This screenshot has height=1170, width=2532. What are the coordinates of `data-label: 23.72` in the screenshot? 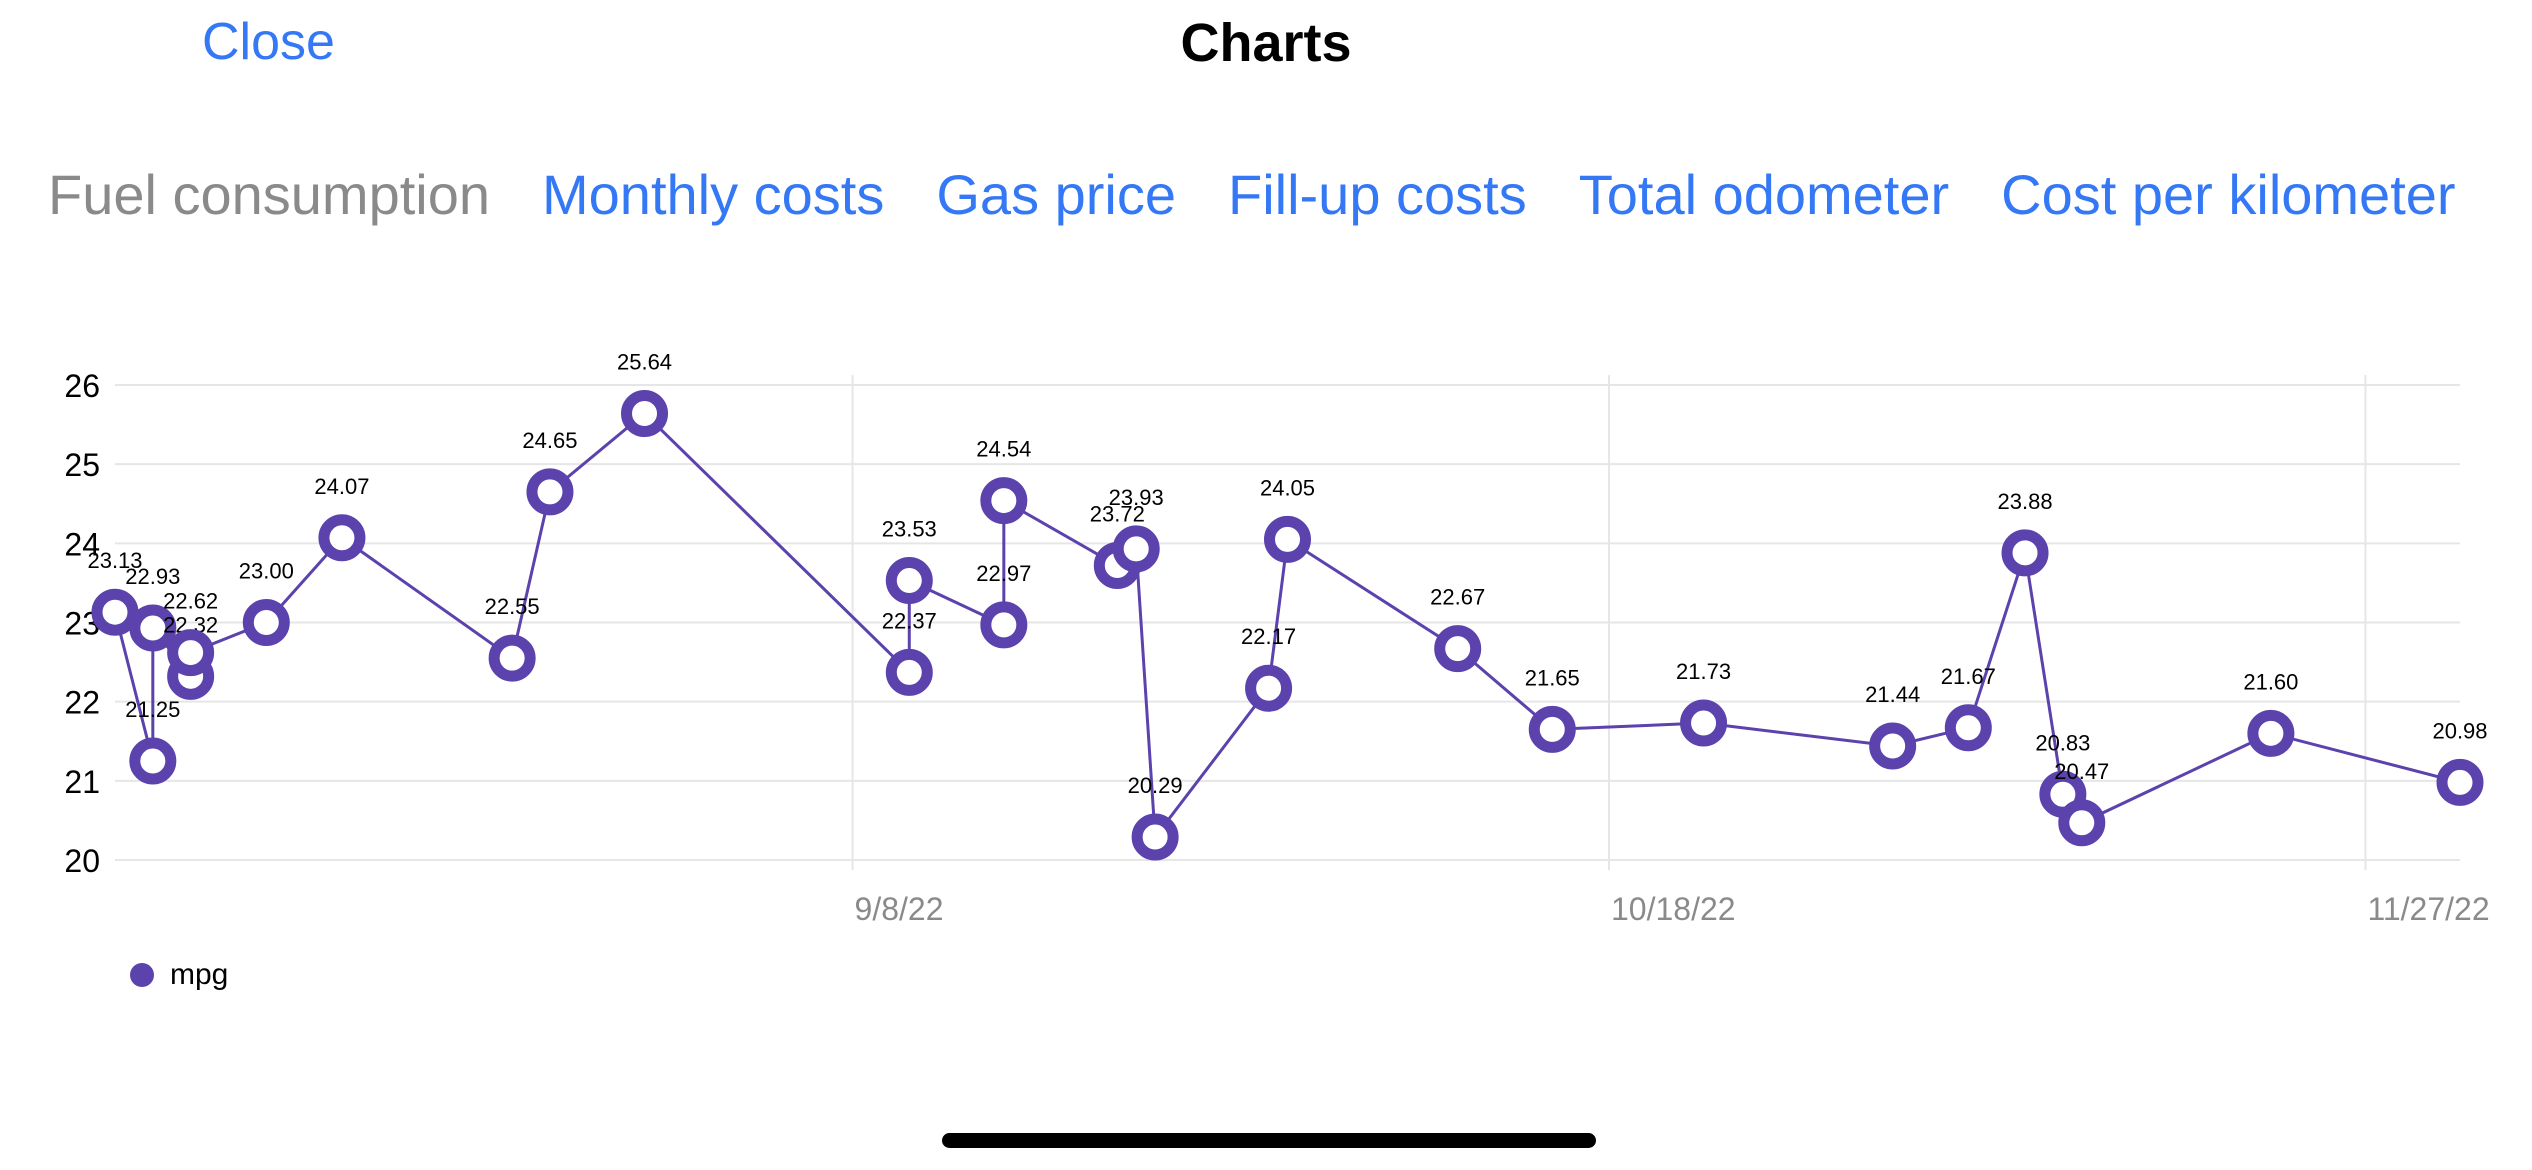 It's located at (1117, 514).